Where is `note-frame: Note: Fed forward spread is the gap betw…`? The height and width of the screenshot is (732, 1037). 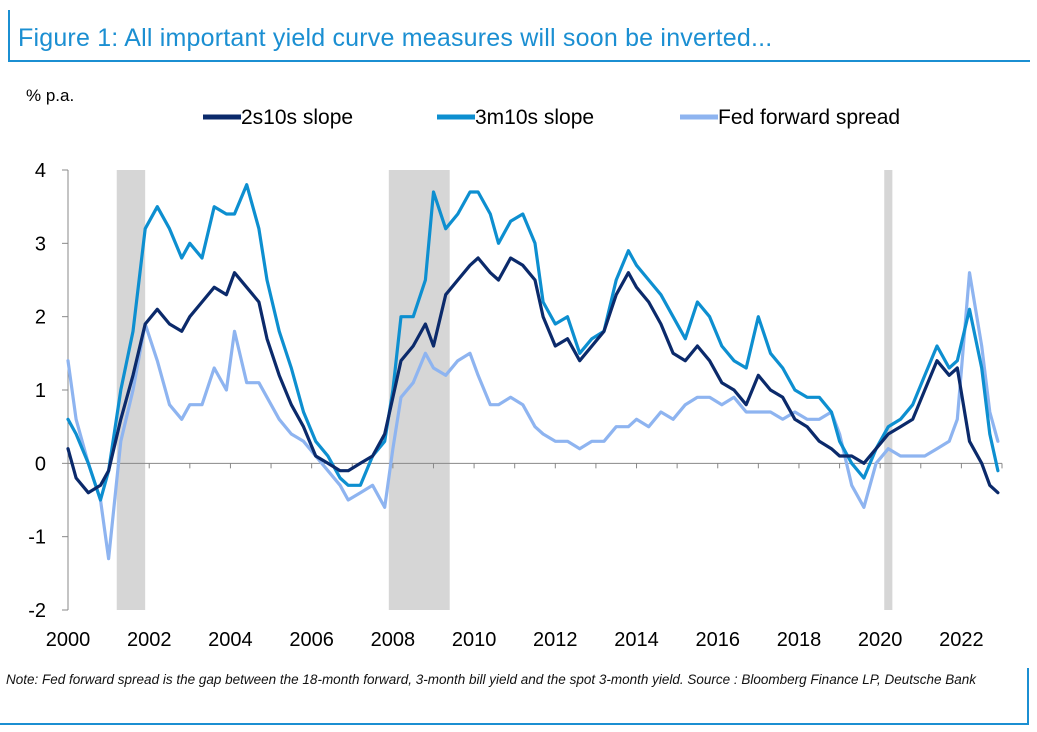
note-frame: Note: Fed forward spread is the gap betw… is located at coordinates (514, 696).